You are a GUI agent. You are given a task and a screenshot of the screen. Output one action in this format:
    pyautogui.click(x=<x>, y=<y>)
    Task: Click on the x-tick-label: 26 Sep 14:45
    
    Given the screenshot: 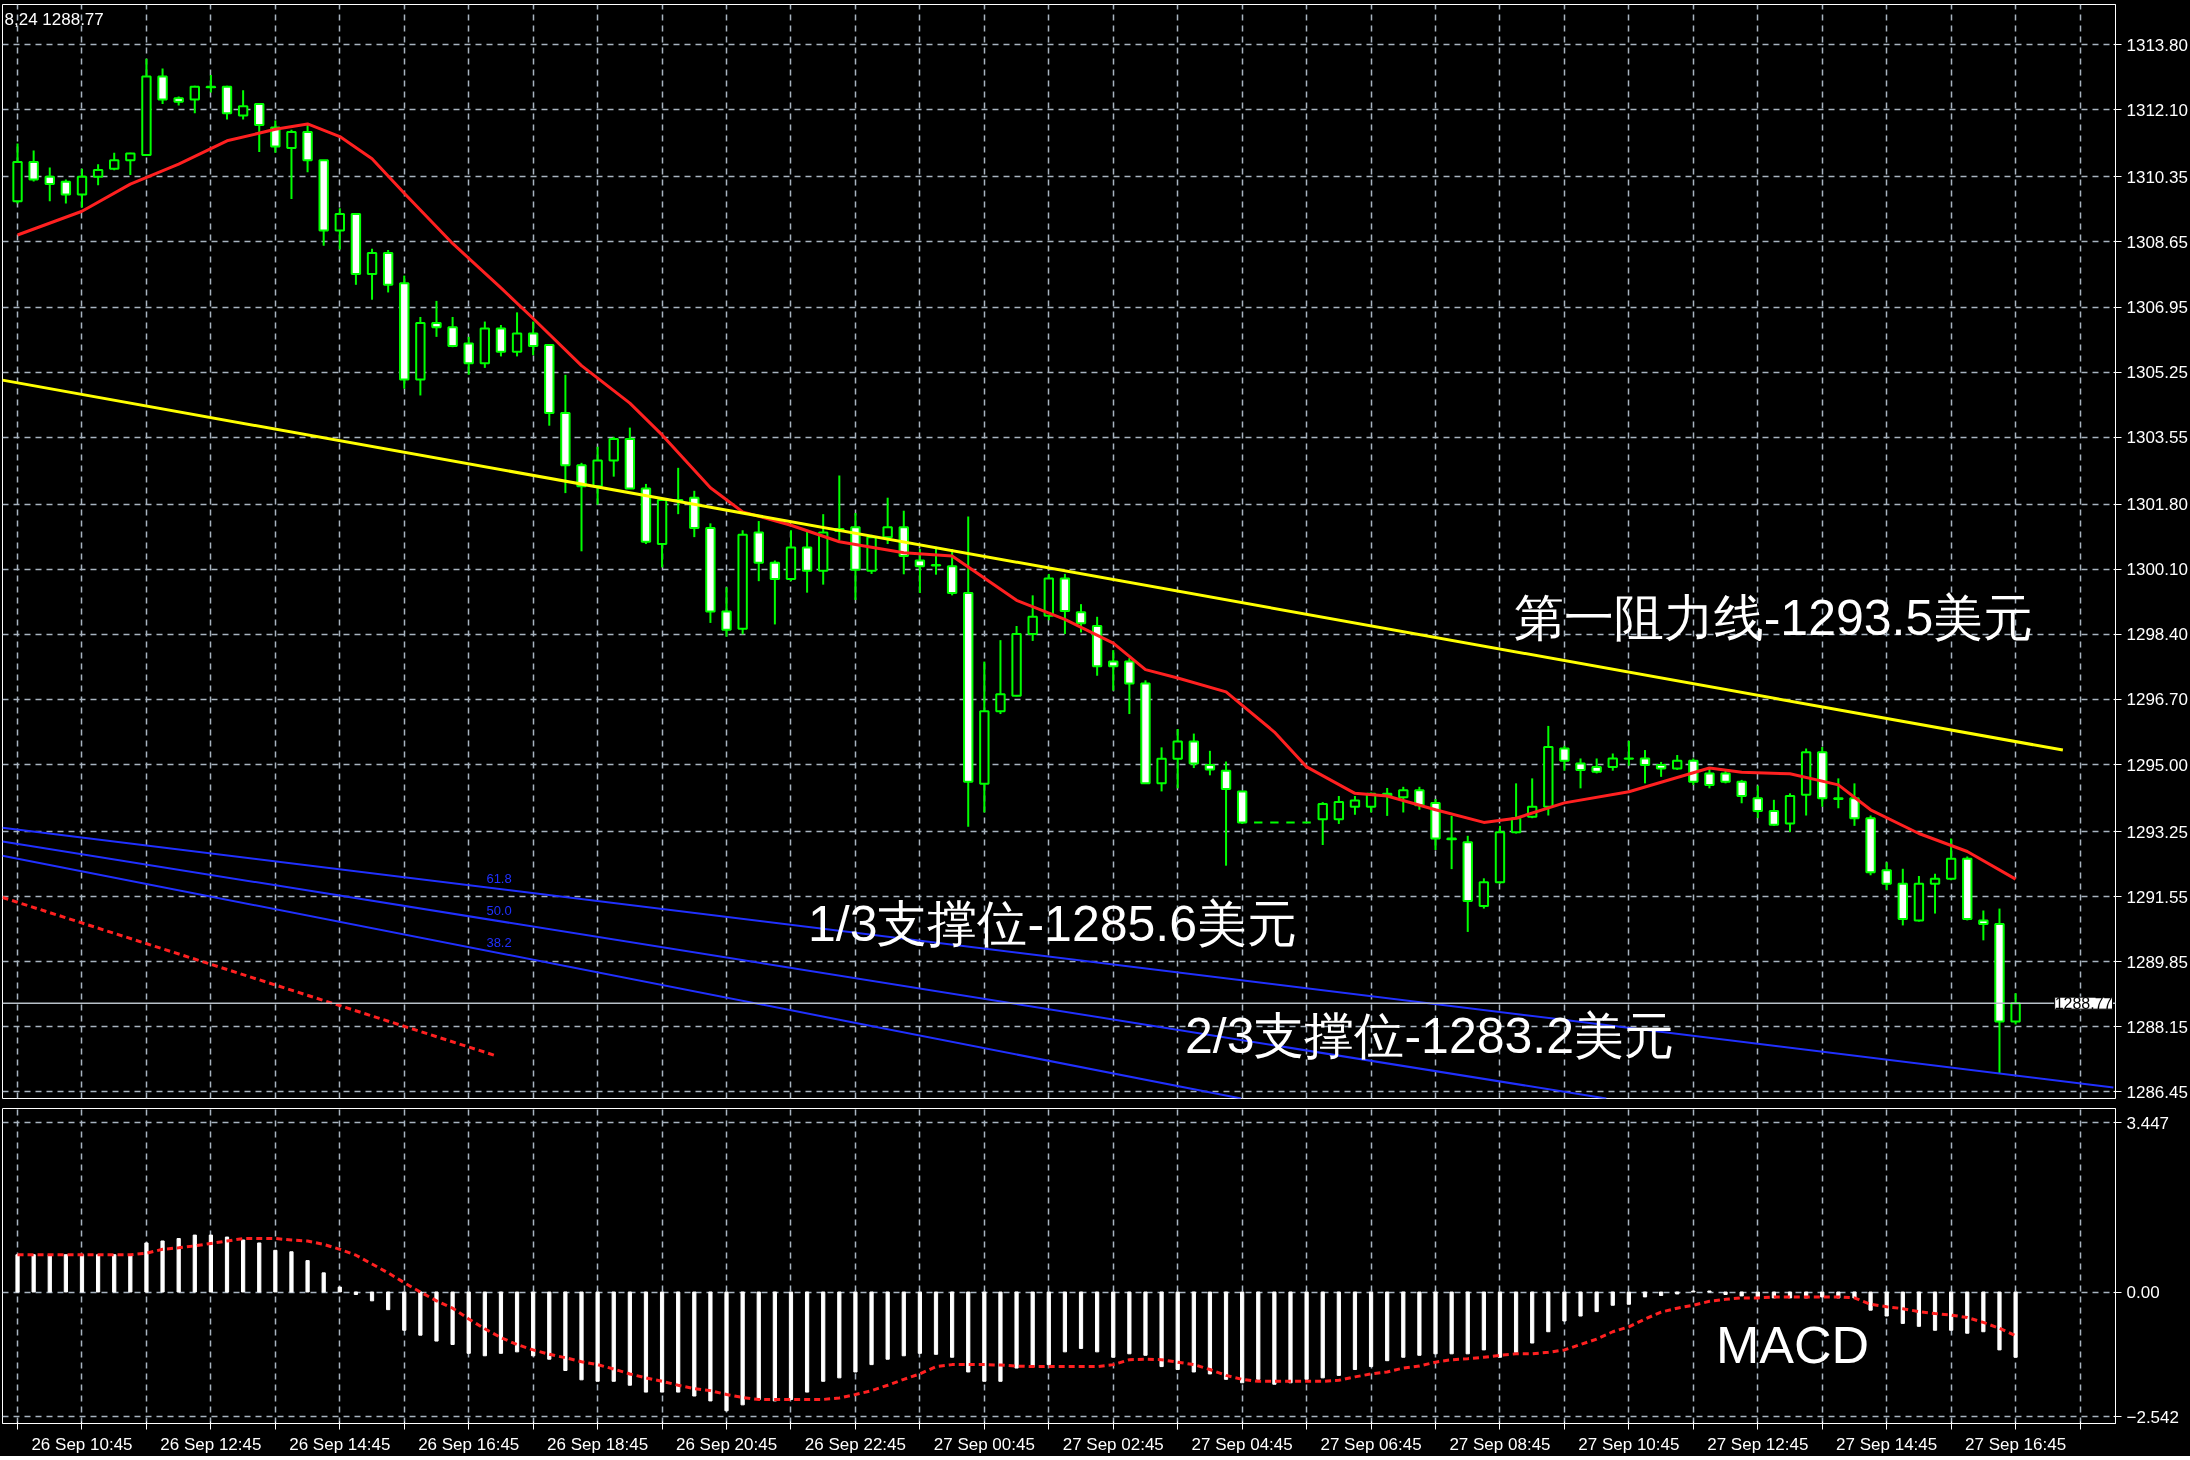 What is the action you would take?
    pyautogui.click(x=340, y=1444)
    